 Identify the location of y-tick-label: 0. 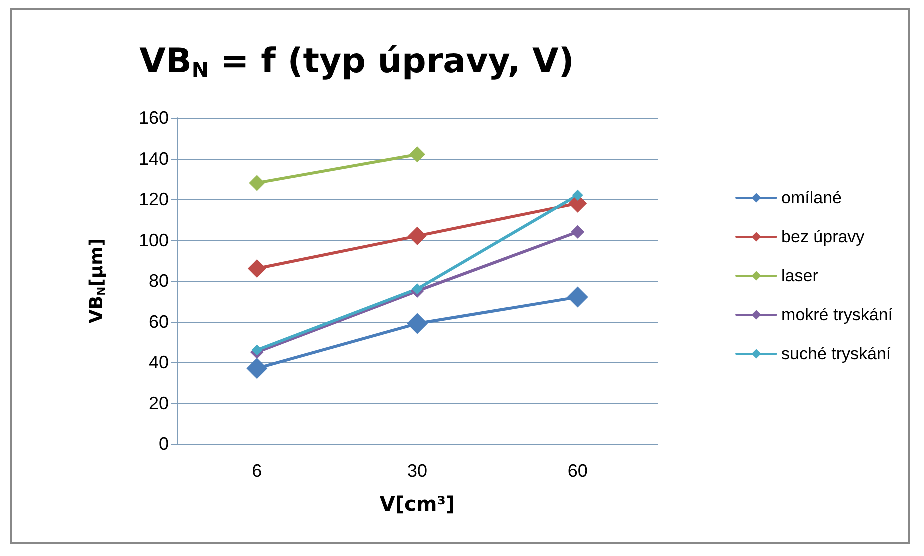
(163, 444).